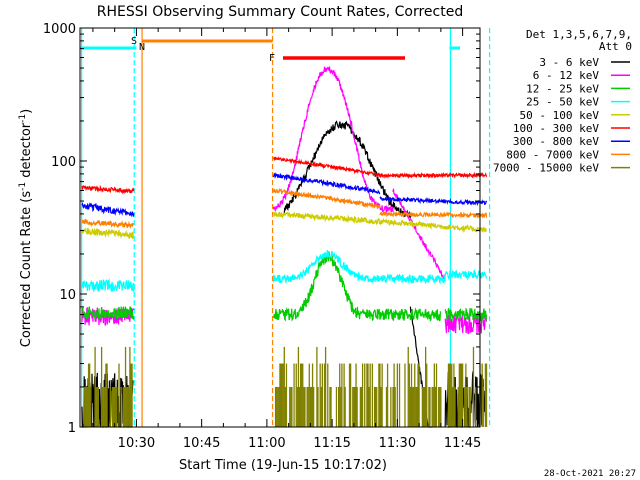 The height and width of the screenshot is (480, 640). Describe the element at coordinates (397, 443) in the screenshot. I see `x-tick-label-4: 11:30` at that location.